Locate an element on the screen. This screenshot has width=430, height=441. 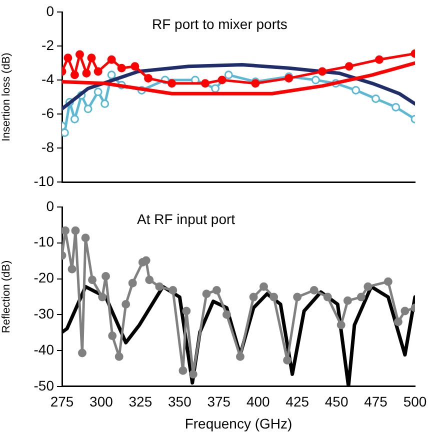
y-tick-label: -20 is located at coordinates (44, 278).